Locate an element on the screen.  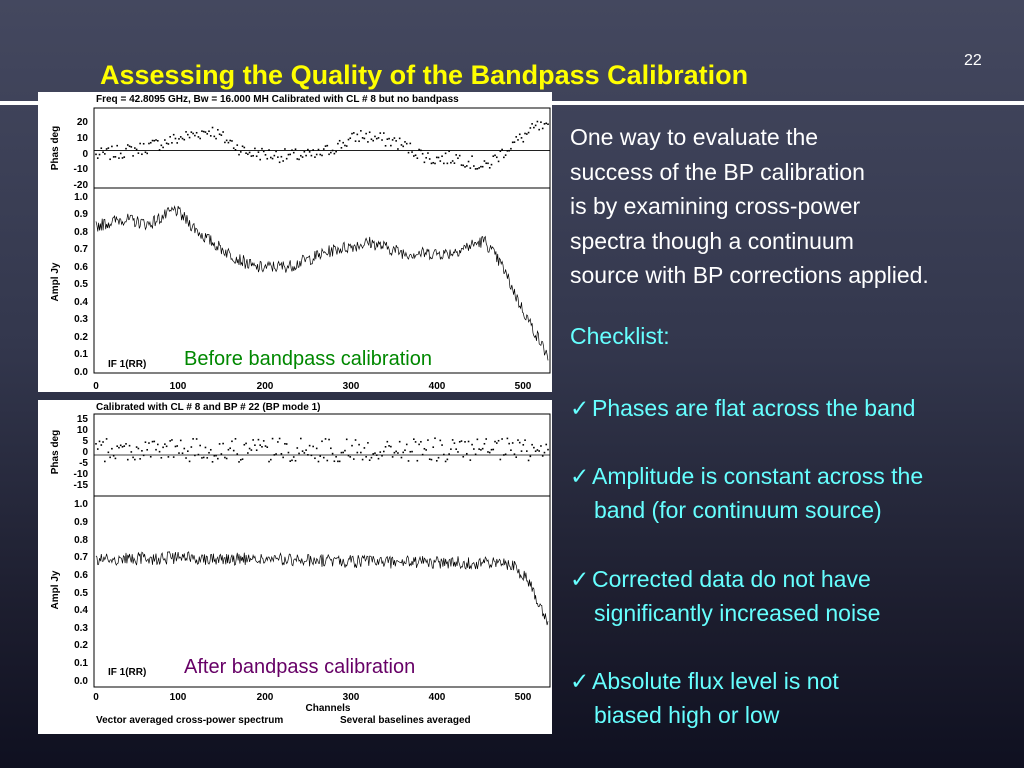
tick-label: 400 is located at coordinates (437, 386).